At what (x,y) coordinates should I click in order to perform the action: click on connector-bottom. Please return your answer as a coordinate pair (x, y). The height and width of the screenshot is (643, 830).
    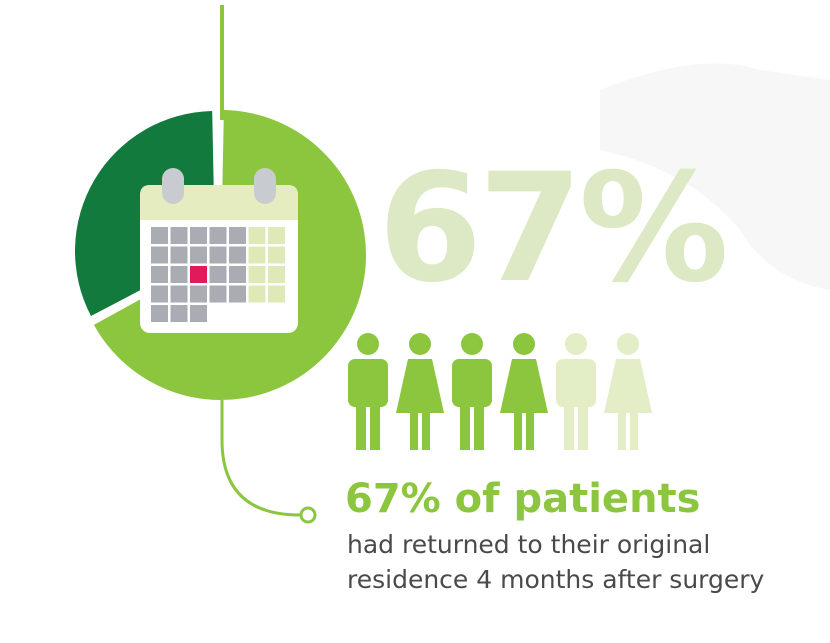
    Looking at the image, I should click on (260, 458).